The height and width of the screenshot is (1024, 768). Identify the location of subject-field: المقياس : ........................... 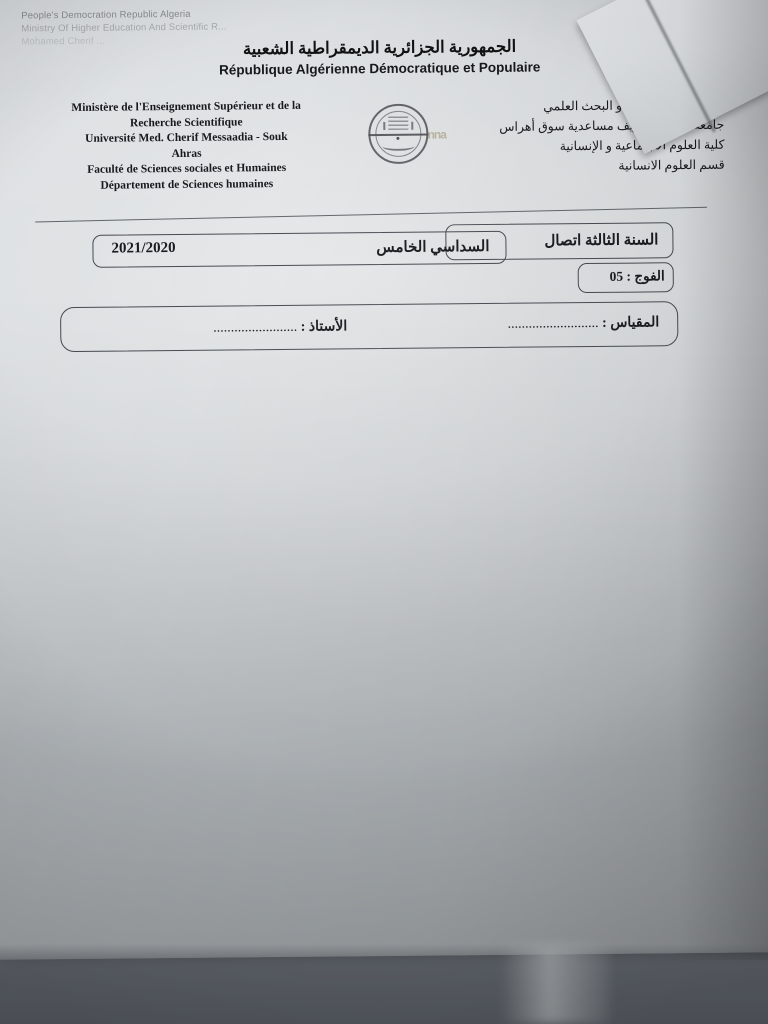
(584, 323).